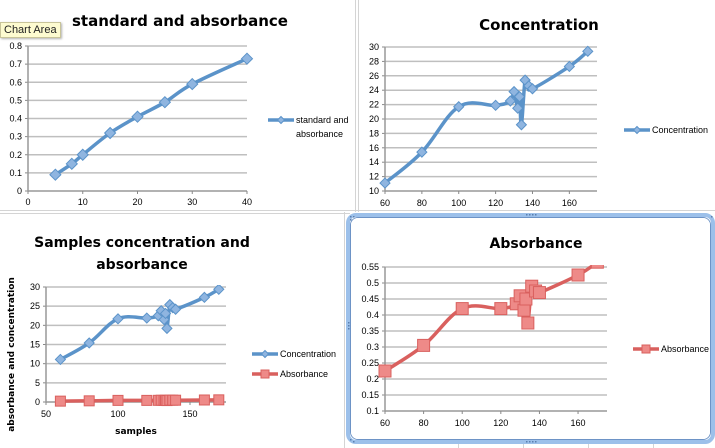 The width and height of the screenshot is (715, 448). Describe the element at coordinates (370, 363) in the screenshot. I see `y-tick-label: 0.25` at that location.